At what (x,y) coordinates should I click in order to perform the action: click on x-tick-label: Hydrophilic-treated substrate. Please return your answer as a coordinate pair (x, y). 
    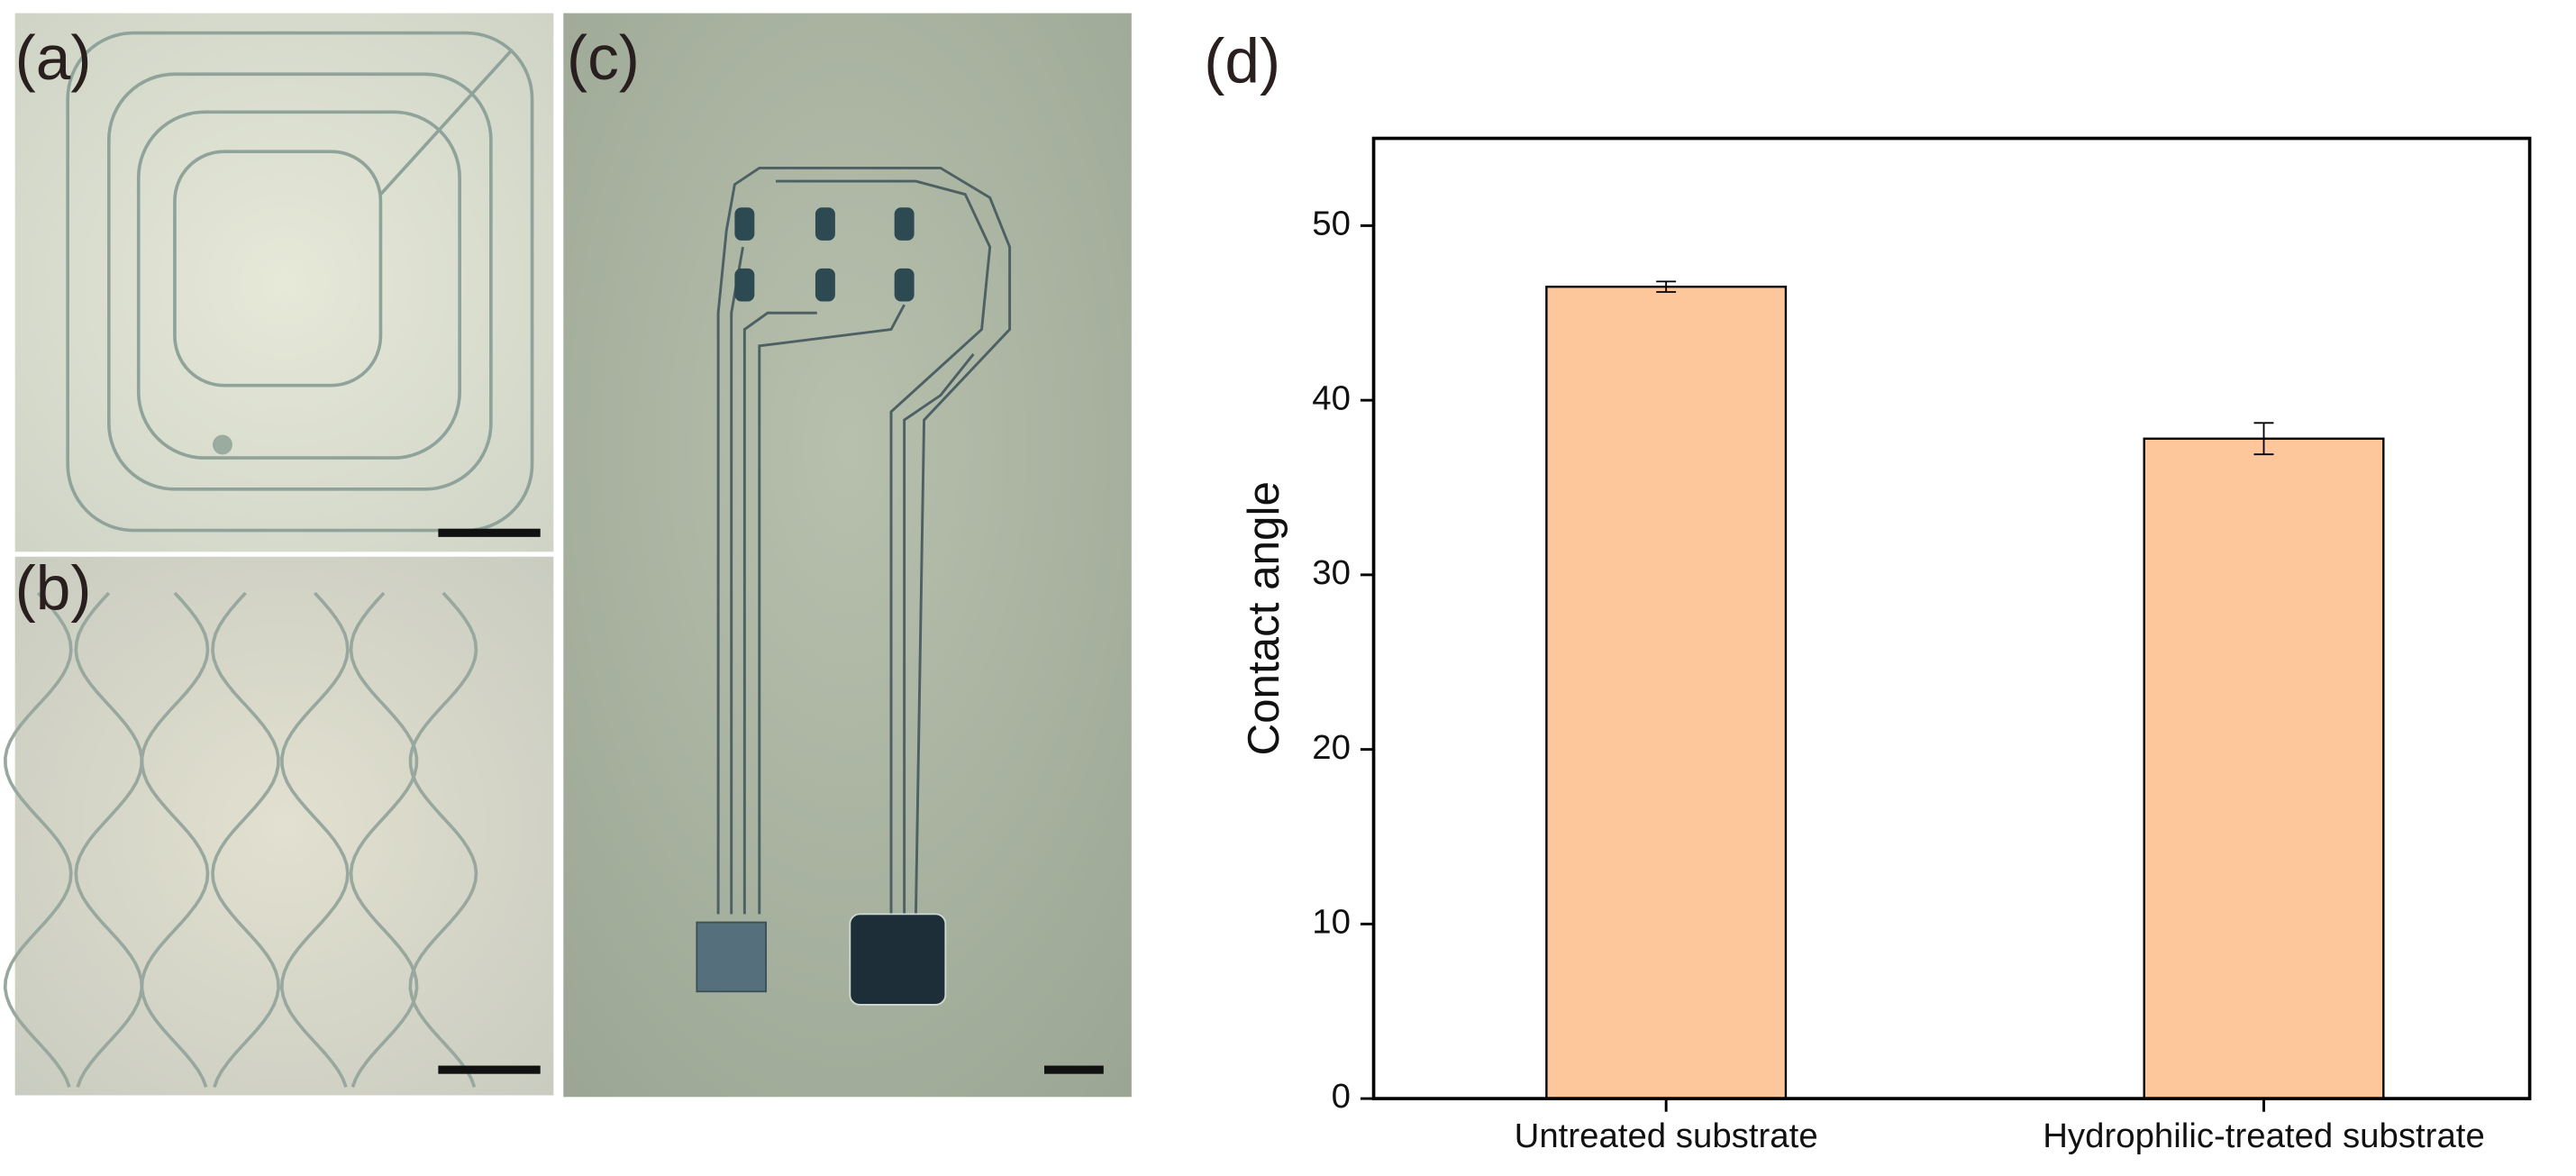
    Looking at the image, I should click on (2264, 1136).